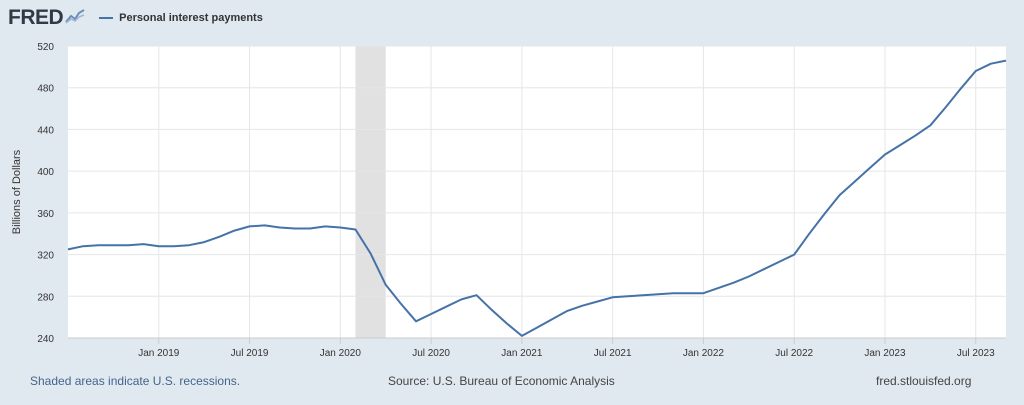 The height and width of the screenshot is (405, 1024). Describe the element at coordinates (17, 191) in the screenshot. I see `y-axis-label: Billions of Dollars` at that location.